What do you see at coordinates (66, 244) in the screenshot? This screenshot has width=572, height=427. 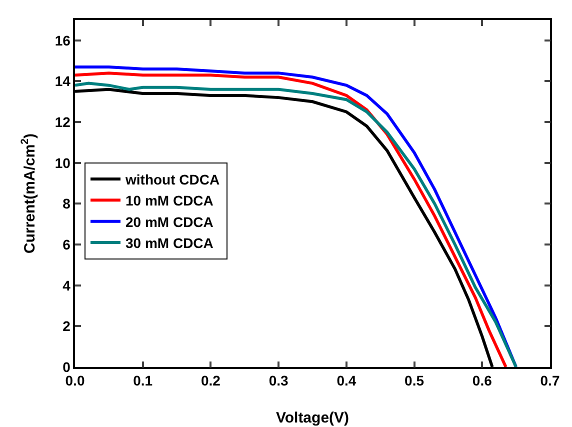 I see `y-tick-label: 6` at bounding box center [66, 244].